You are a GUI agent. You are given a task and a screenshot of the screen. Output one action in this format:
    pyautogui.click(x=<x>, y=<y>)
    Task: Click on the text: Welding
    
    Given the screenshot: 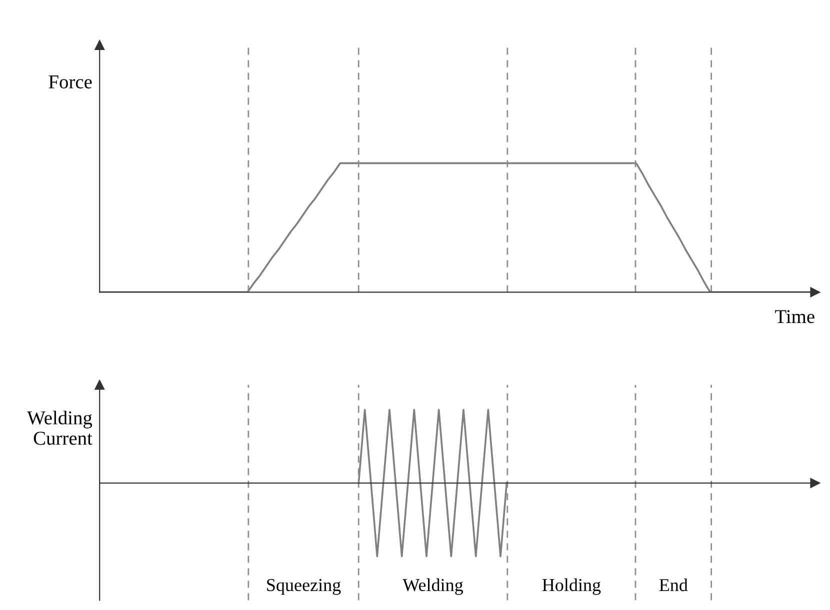 What is the action you would take?
    pyautogui.click(x=433, y=586)
    